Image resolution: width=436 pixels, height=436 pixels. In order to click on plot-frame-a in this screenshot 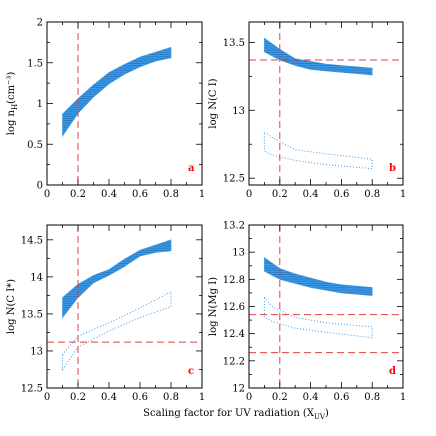, I will do `click(124, 103)`.